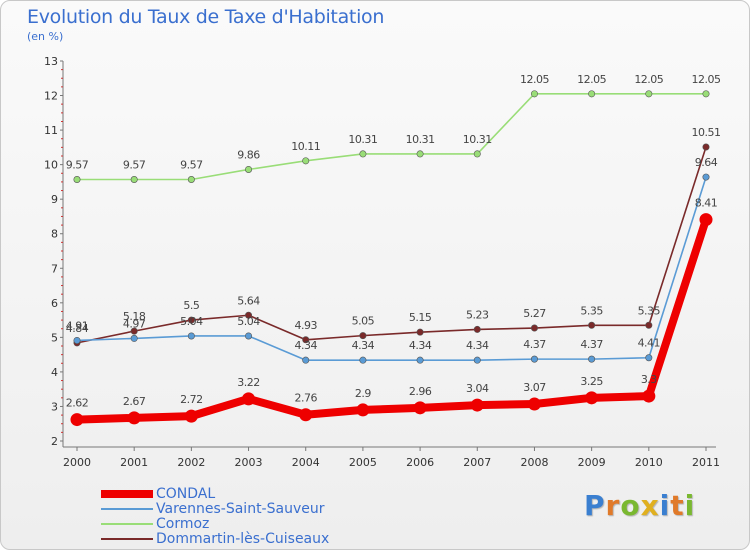 The width and height of the screenshot is (750, 550). Describe the element at coordinates (54, 406) in the screenshot. I see `y-tick-label: 3` at that location.